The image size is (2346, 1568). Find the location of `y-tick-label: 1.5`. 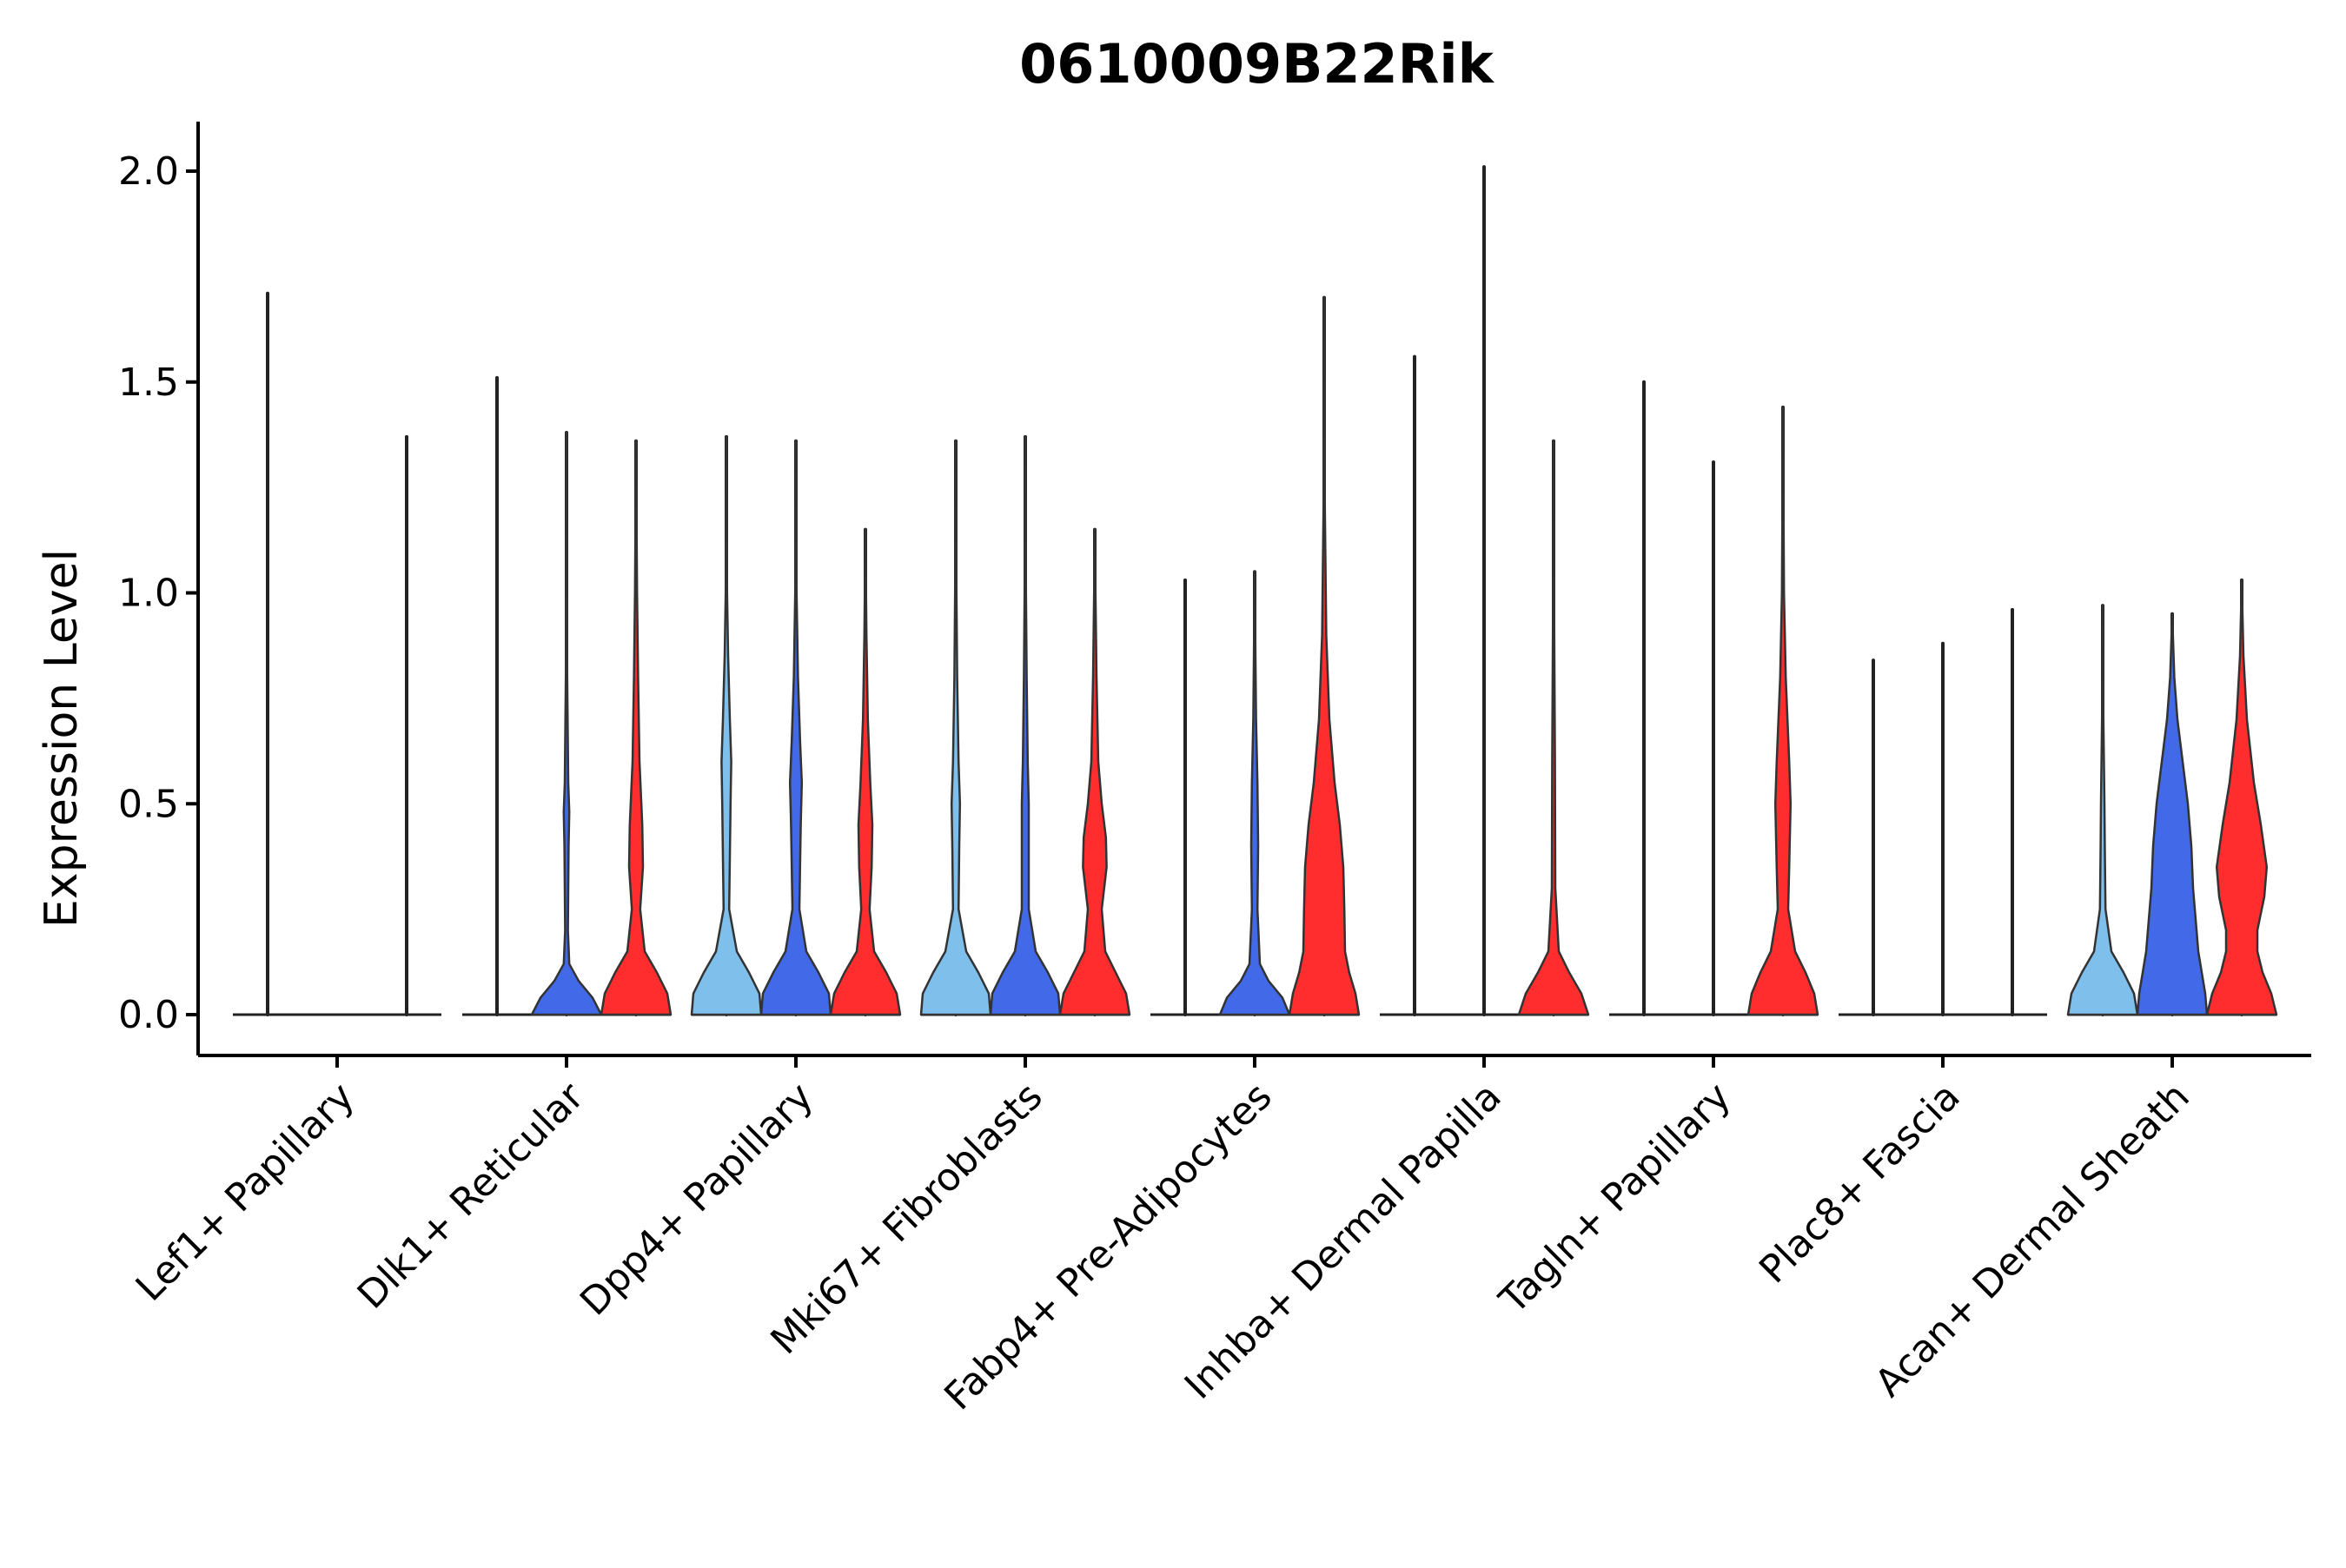

y-tick-label: 1.5 is located at coordinates (148, 383).